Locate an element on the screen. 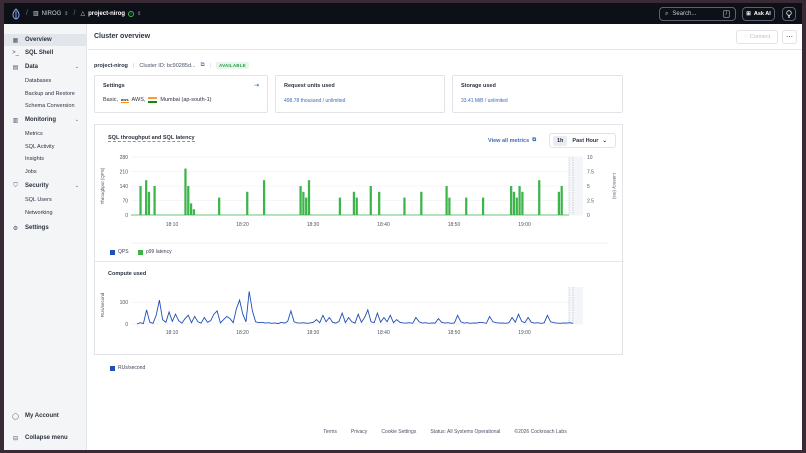  sidebar-subitem-sql-users: SQL Users is located at coordinates (38, 200).